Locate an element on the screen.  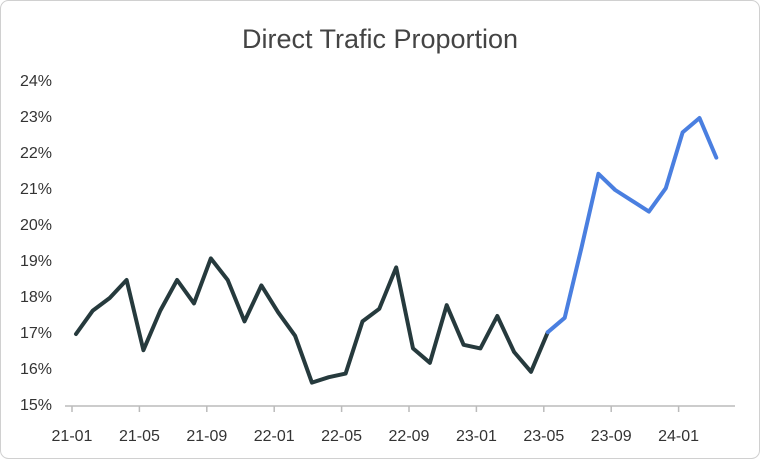
x-tick-label: 22-05 is located at coordinates (341, 436).